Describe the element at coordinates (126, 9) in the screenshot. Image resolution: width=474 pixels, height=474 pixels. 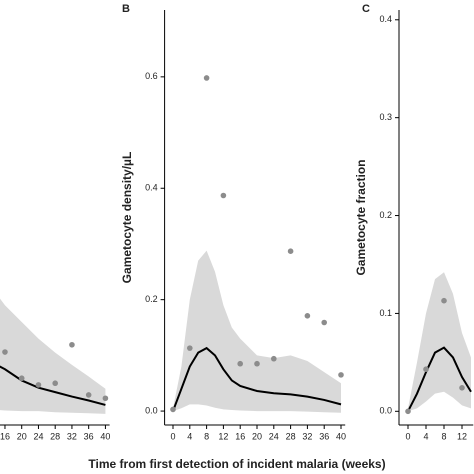
I see `panel-letter: B` at that location.